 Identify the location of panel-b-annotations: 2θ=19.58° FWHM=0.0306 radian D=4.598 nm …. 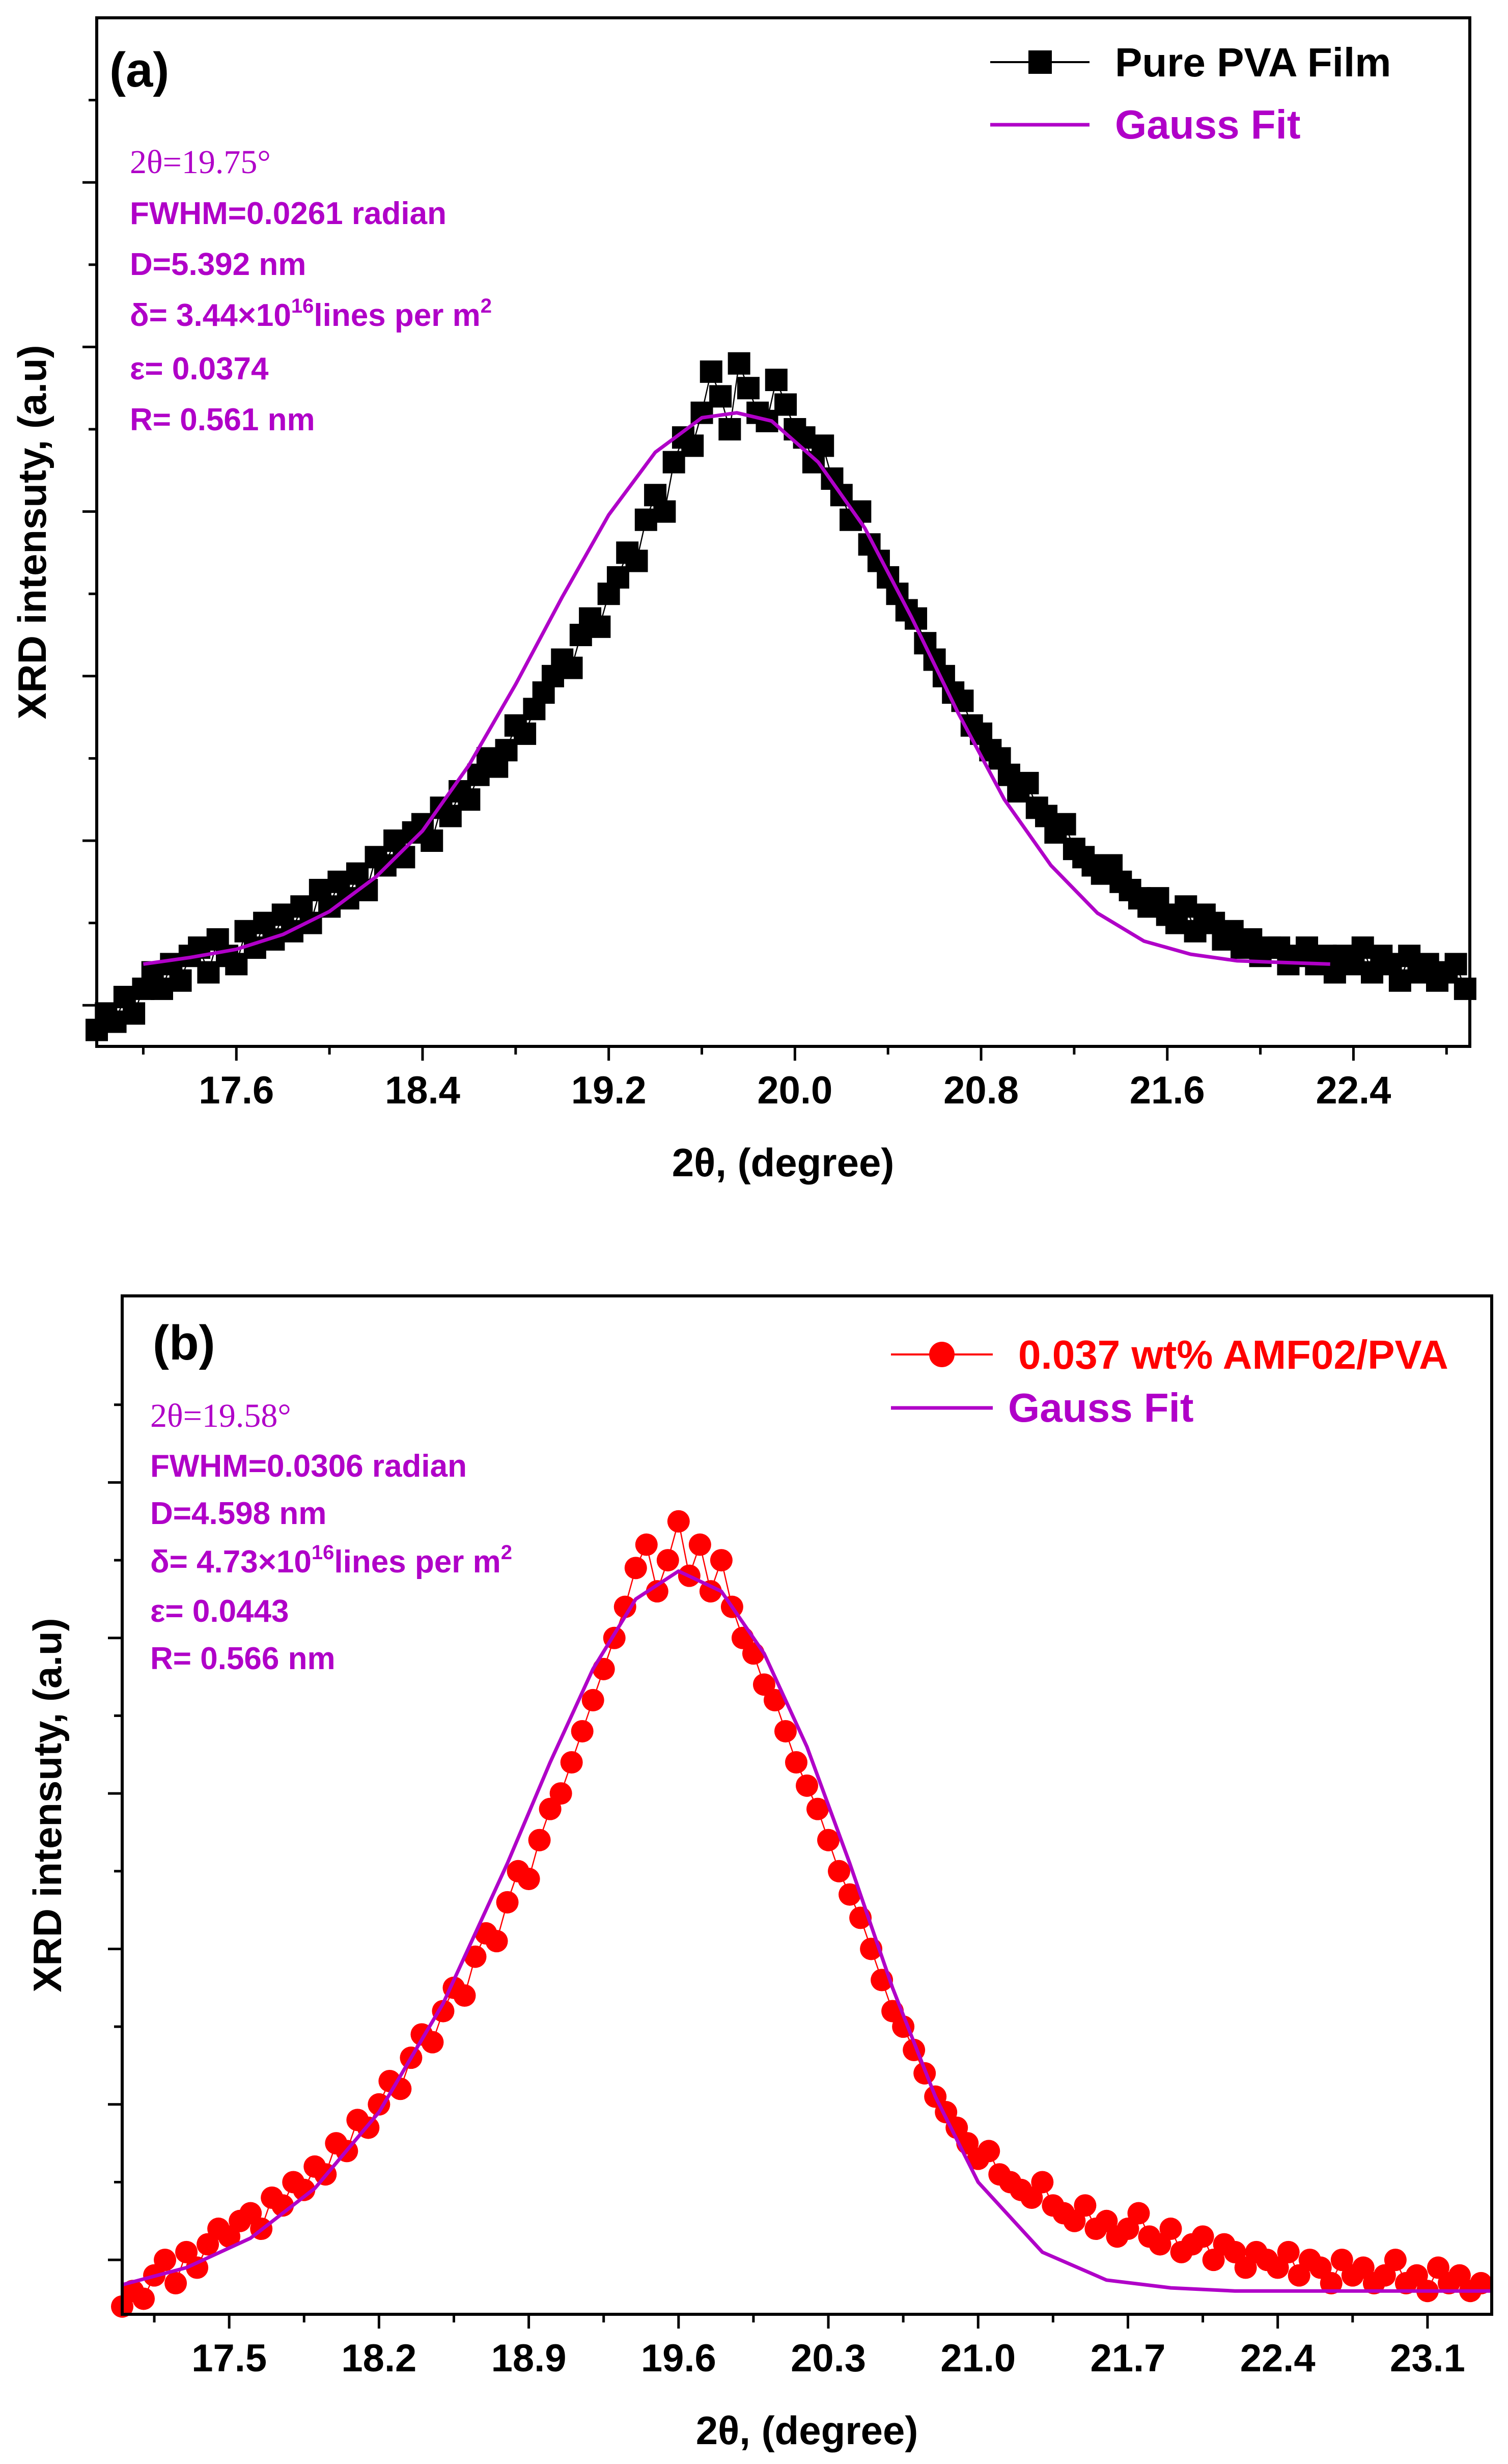
(331, 1536).